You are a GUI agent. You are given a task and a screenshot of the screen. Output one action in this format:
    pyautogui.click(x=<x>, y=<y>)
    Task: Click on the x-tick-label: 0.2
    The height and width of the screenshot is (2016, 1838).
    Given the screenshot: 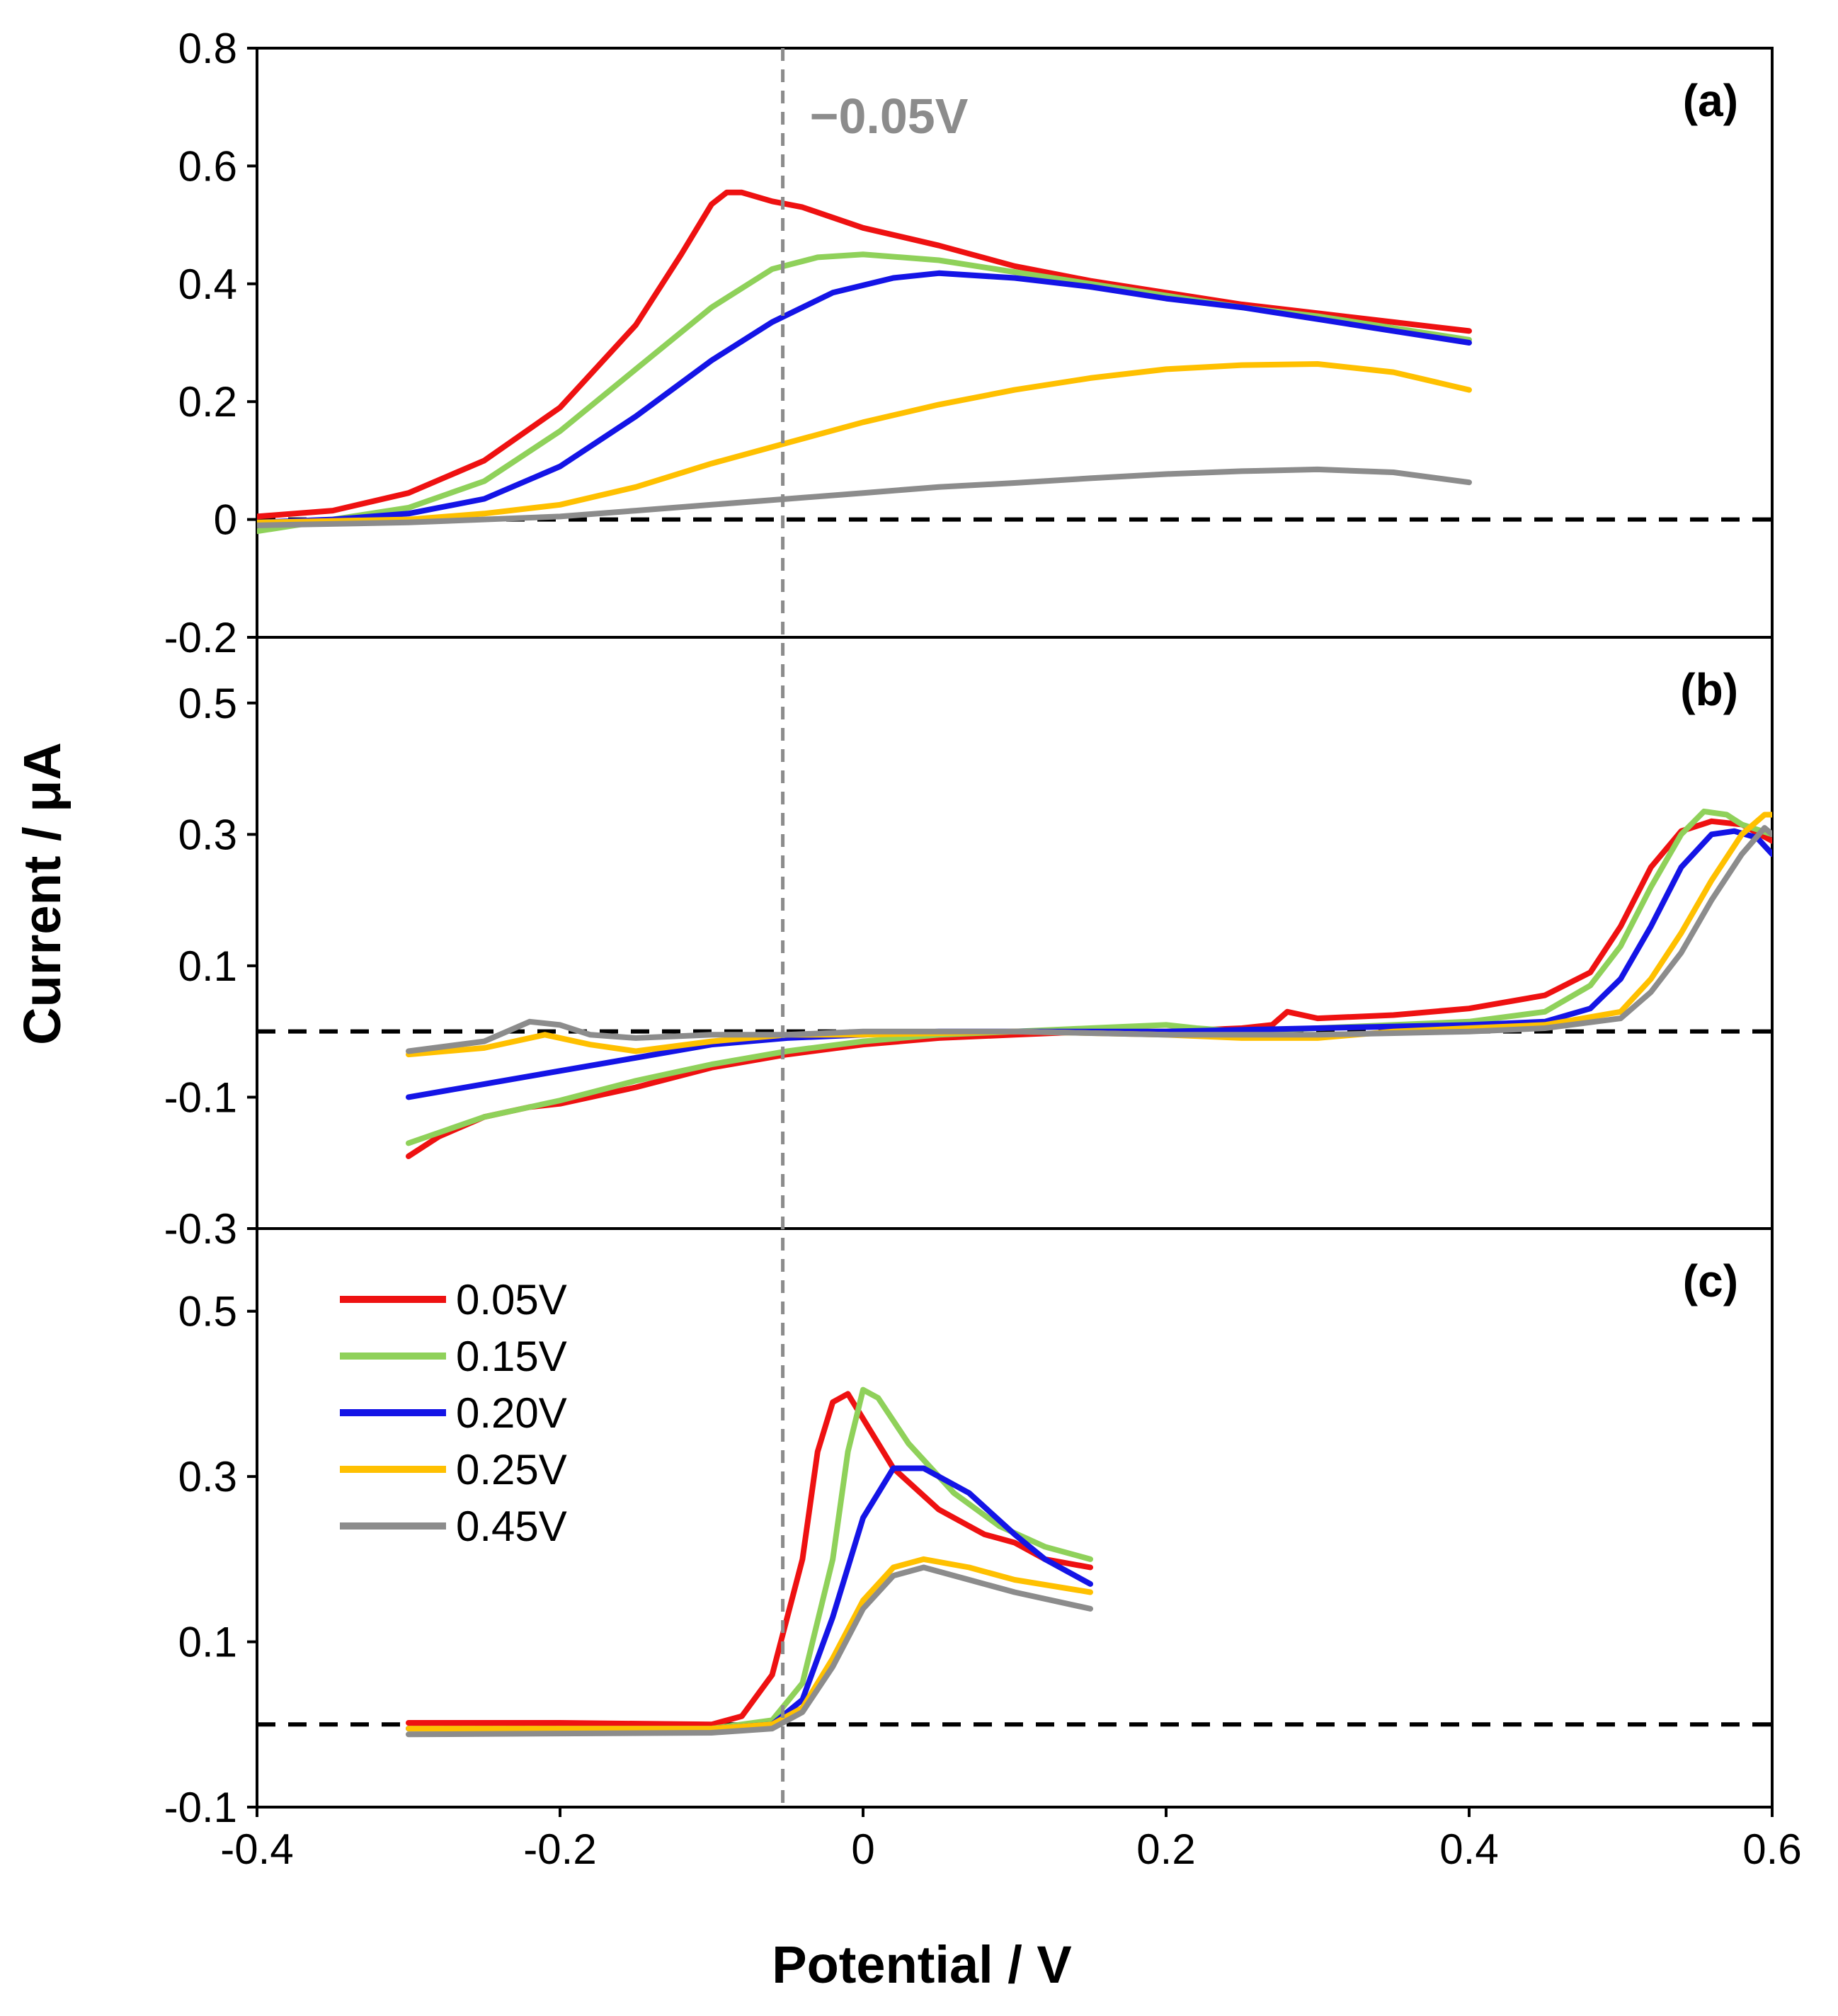 What is the action you would take?
    pyautogui.click(x=1165, y=1849)
    